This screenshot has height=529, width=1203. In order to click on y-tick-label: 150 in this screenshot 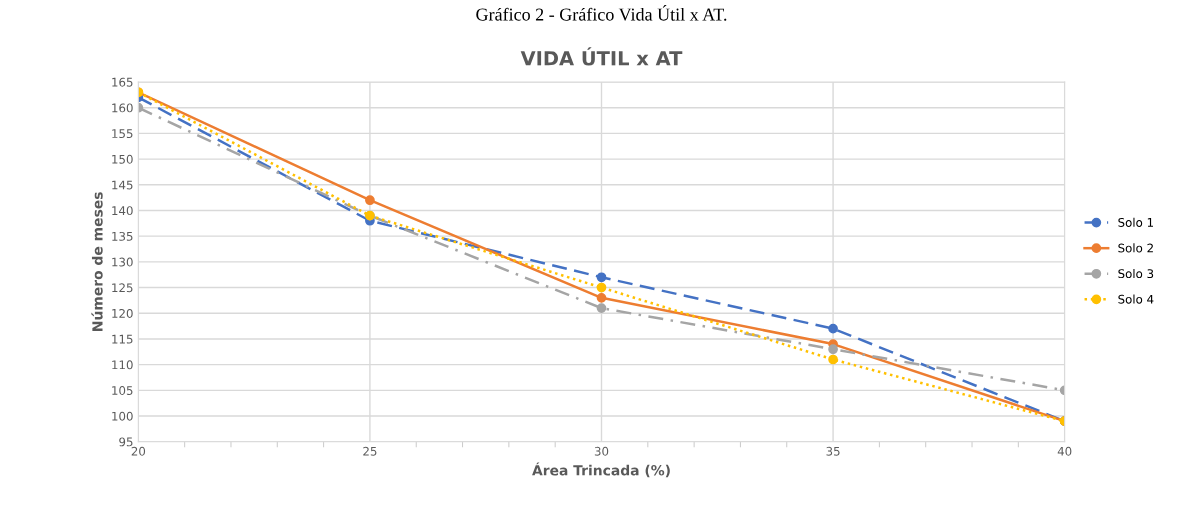, I will do `click(122, 159)`.